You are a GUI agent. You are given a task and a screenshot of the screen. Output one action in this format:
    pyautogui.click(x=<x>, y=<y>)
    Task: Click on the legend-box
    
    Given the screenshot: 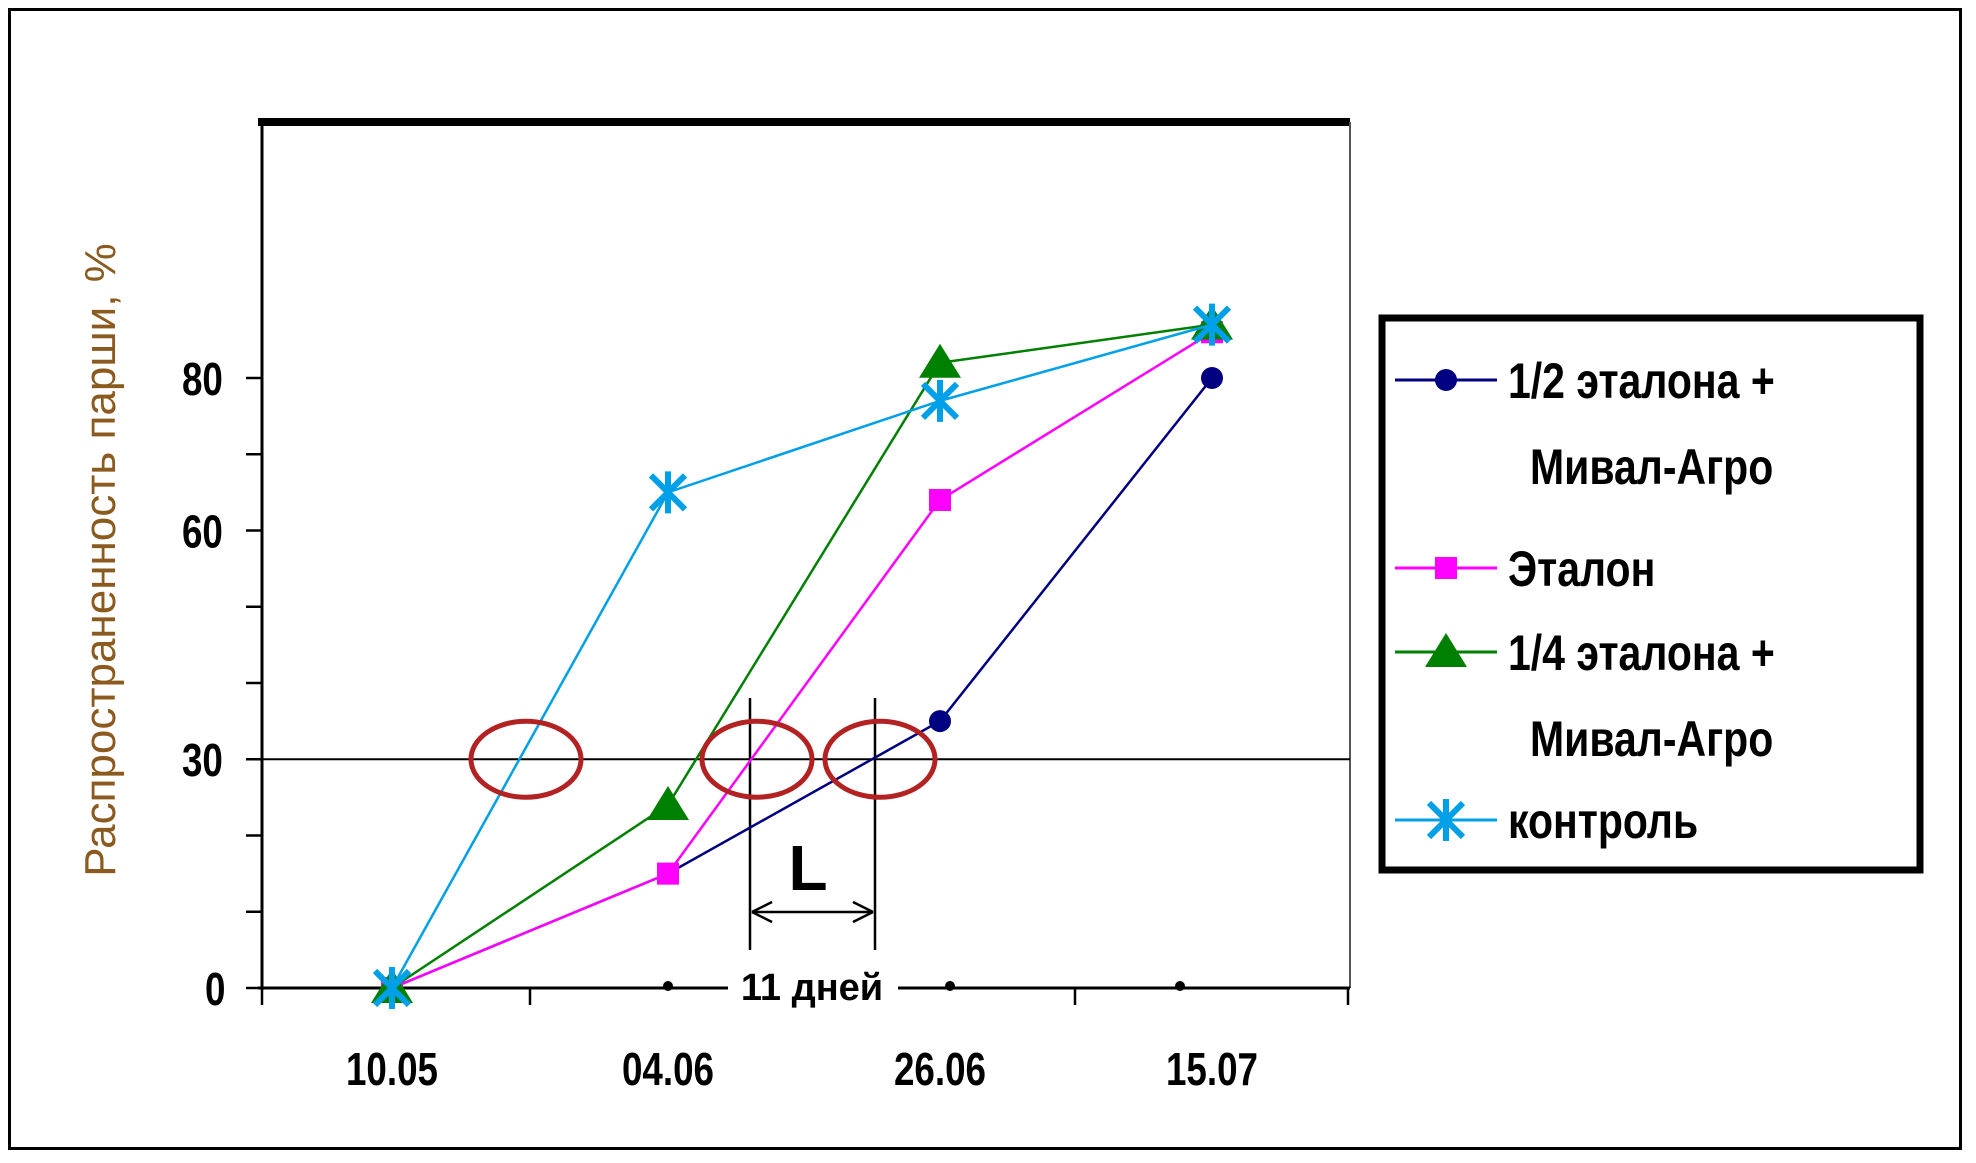 What is the action you would take?
    pyautogui.click(x=1651, y=594)
    